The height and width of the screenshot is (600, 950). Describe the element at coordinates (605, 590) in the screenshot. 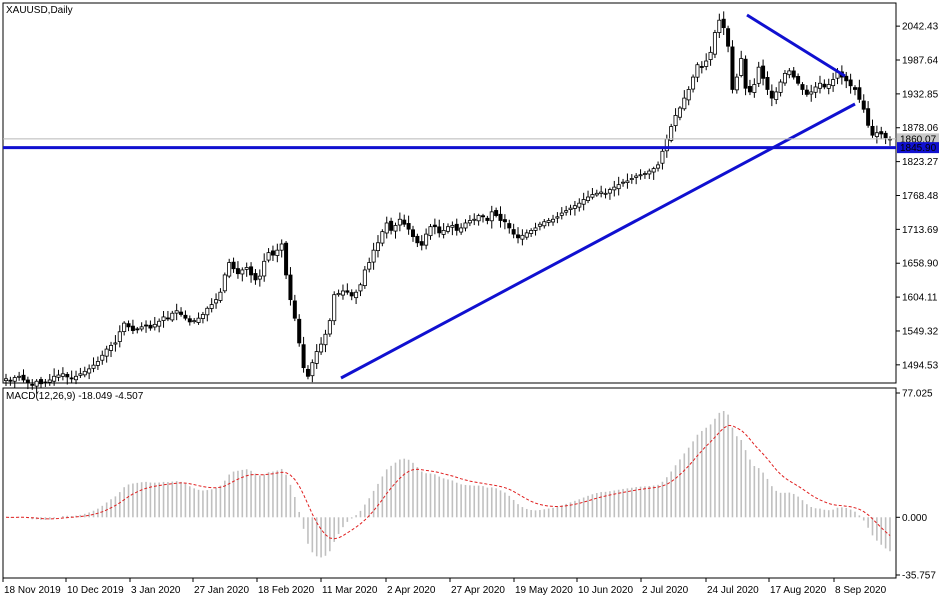

I see `date-tick-label: 10 Jun 2020` at that location.